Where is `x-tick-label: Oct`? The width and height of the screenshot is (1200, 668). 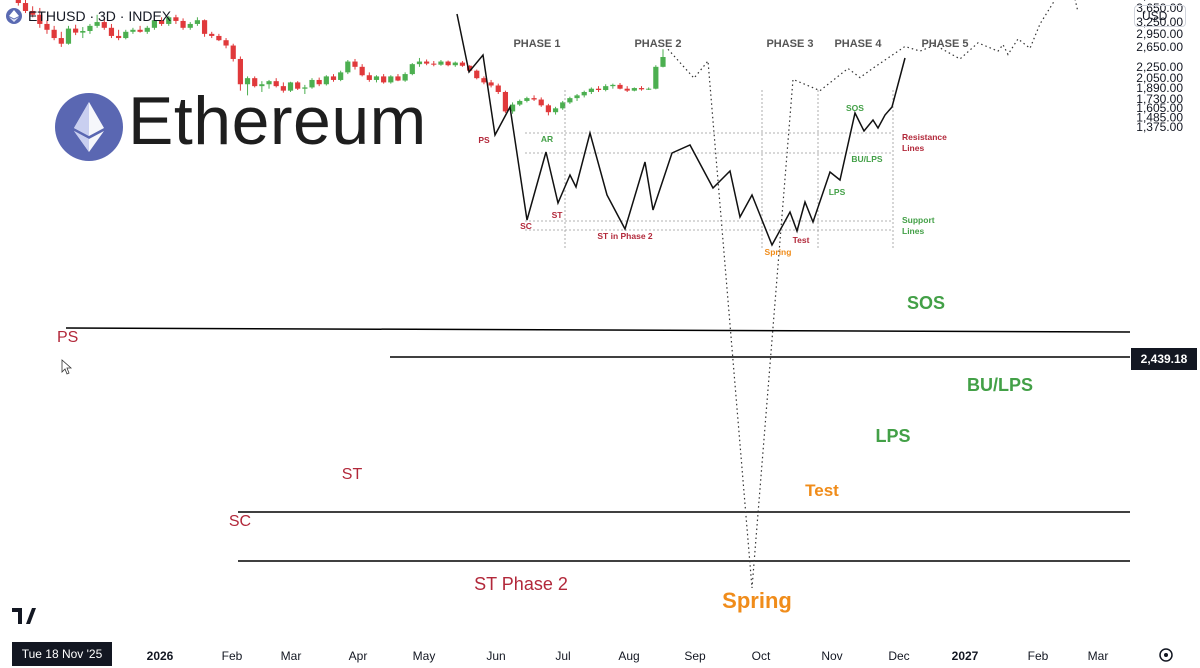
x-tick-label: Oct is located at coordinates (761, 656).